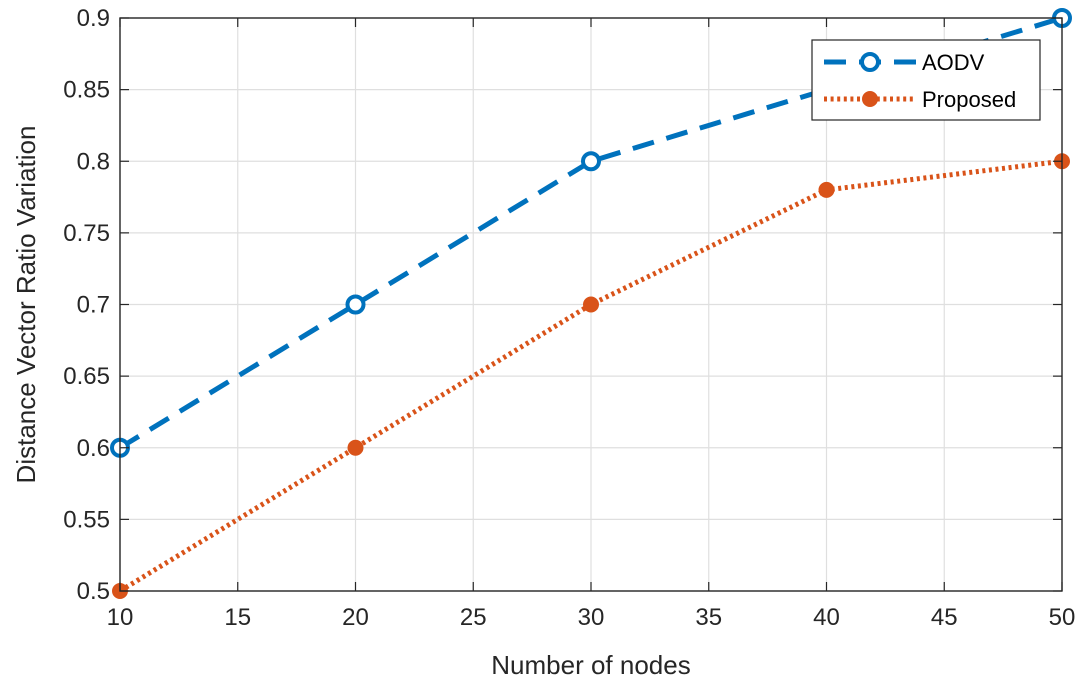 This screenshot has width=1083, height=684. What do you see at coordinates (1062, 617) in the screenshot?
I see `x-tick-label: 50` at bounding box center [1062, 617].